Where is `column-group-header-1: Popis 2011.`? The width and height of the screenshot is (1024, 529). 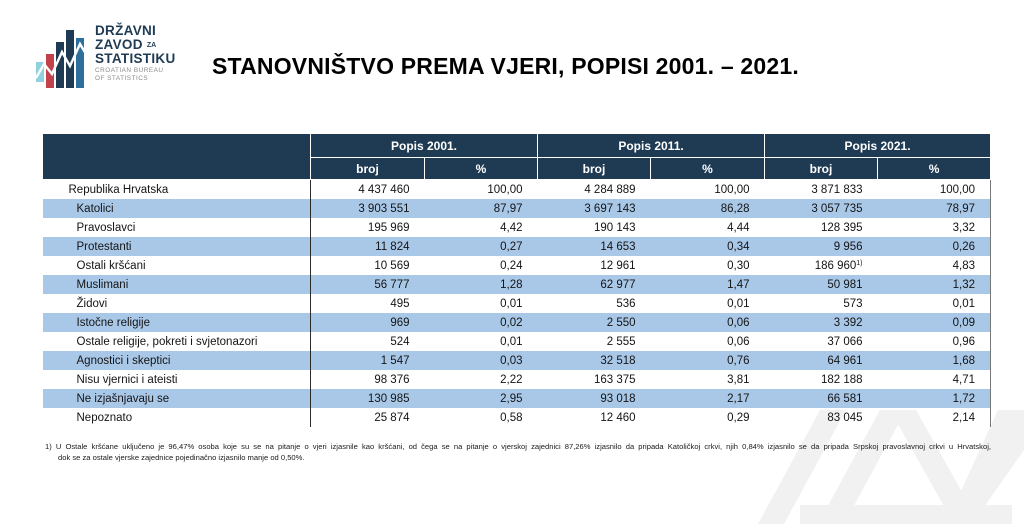 column-group-header-1: Popis 2011. is located at coordinates (651, 145).